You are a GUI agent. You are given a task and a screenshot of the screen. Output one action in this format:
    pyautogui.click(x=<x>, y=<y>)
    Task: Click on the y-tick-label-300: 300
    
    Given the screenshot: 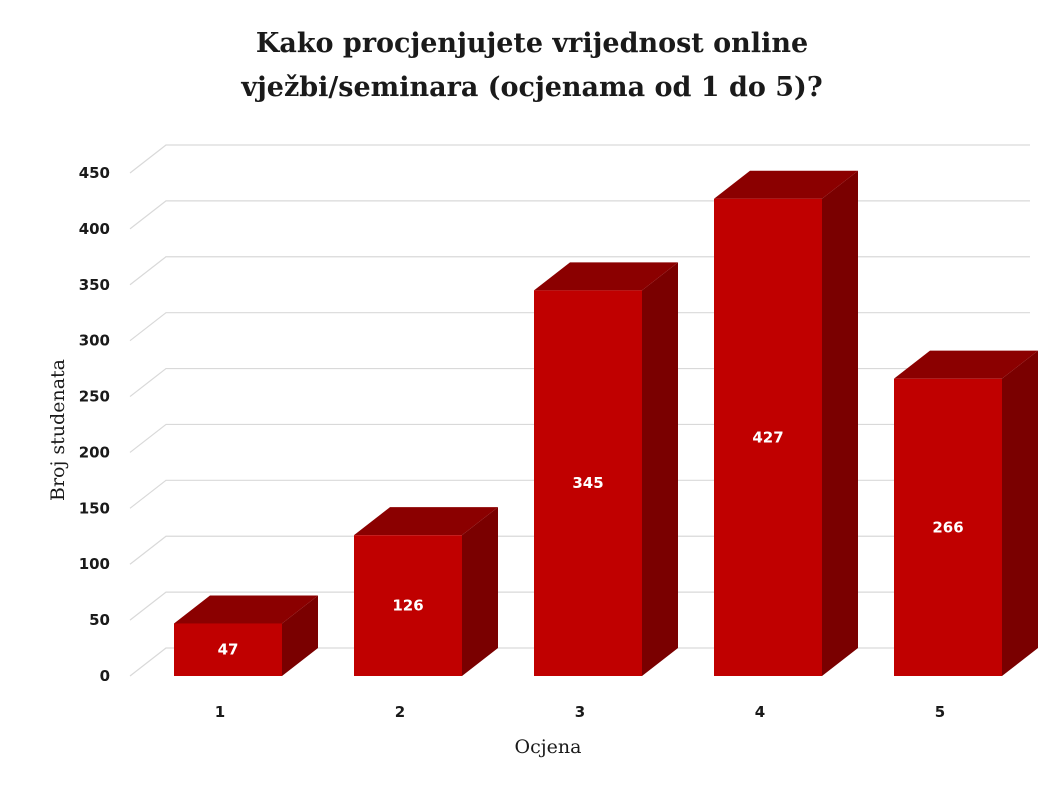 What is the action you would take?
    pyautogui.click(x=94, y=341)
    